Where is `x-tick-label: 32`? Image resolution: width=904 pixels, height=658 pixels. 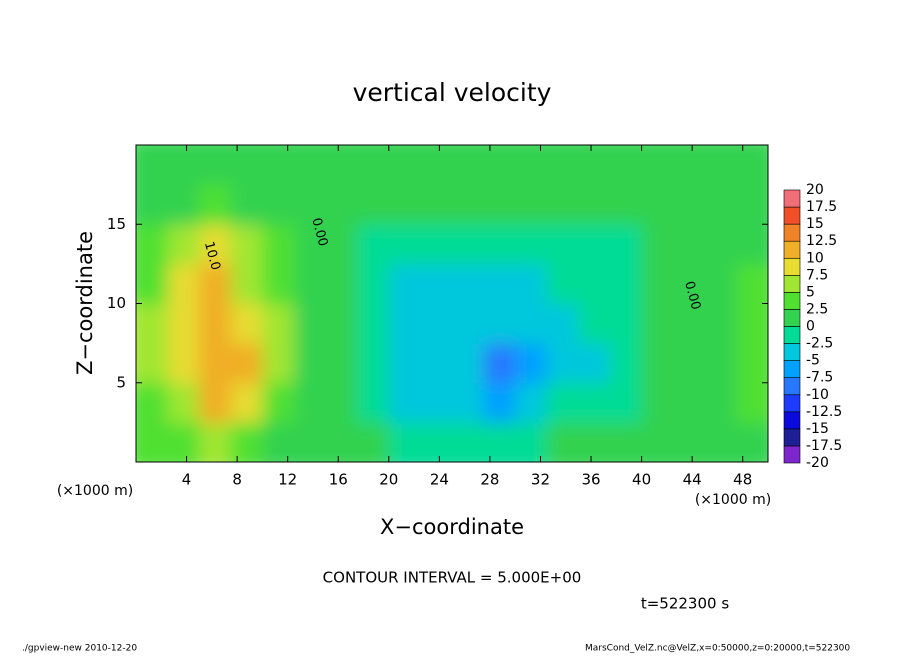 x-tick-label: 32 is located at coordinates (540, 480).